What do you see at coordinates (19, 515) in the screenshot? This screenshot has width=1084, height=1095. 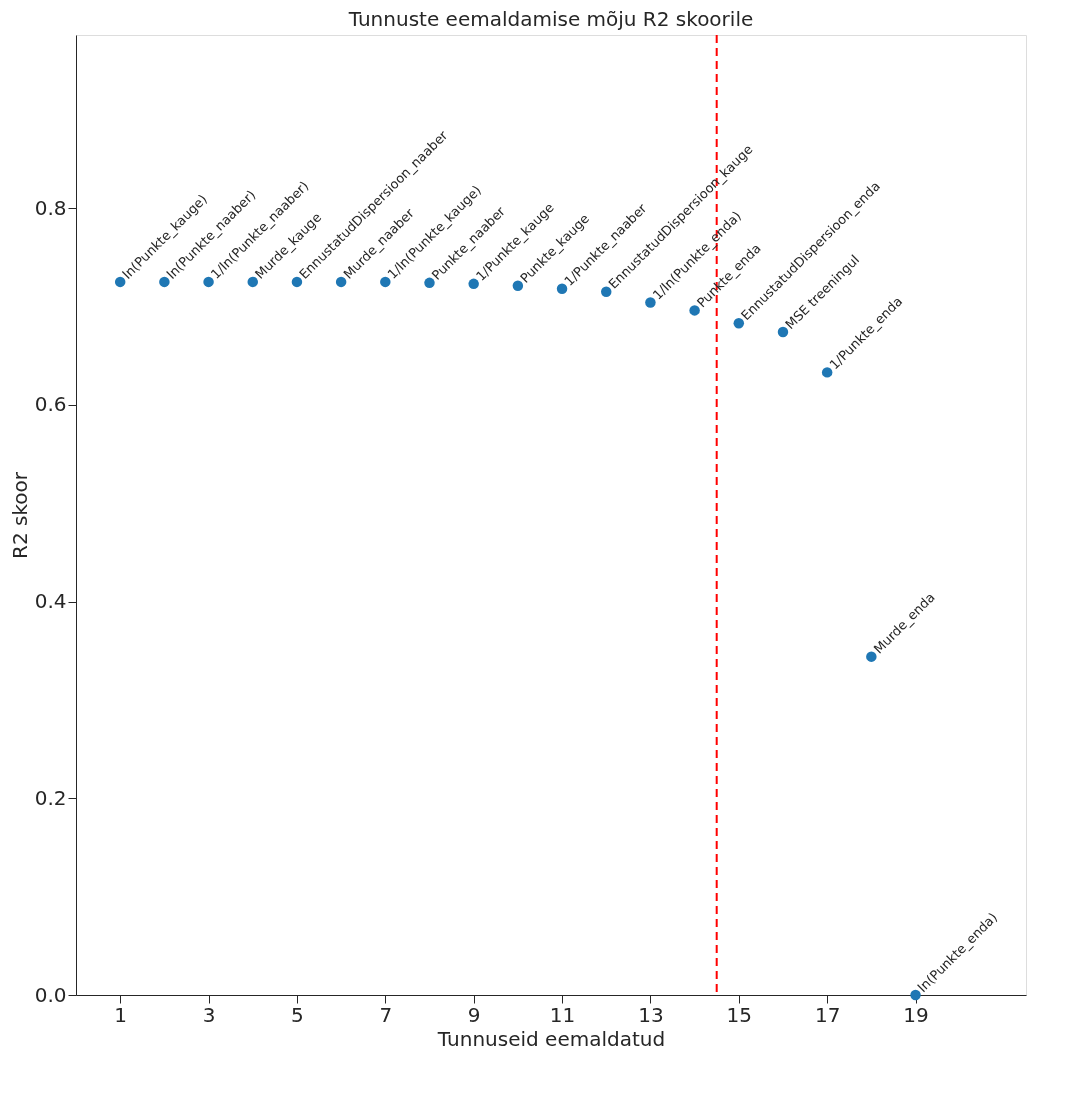 I see `y-axis-title: R2 skoor` at bounding box center [19, 515].